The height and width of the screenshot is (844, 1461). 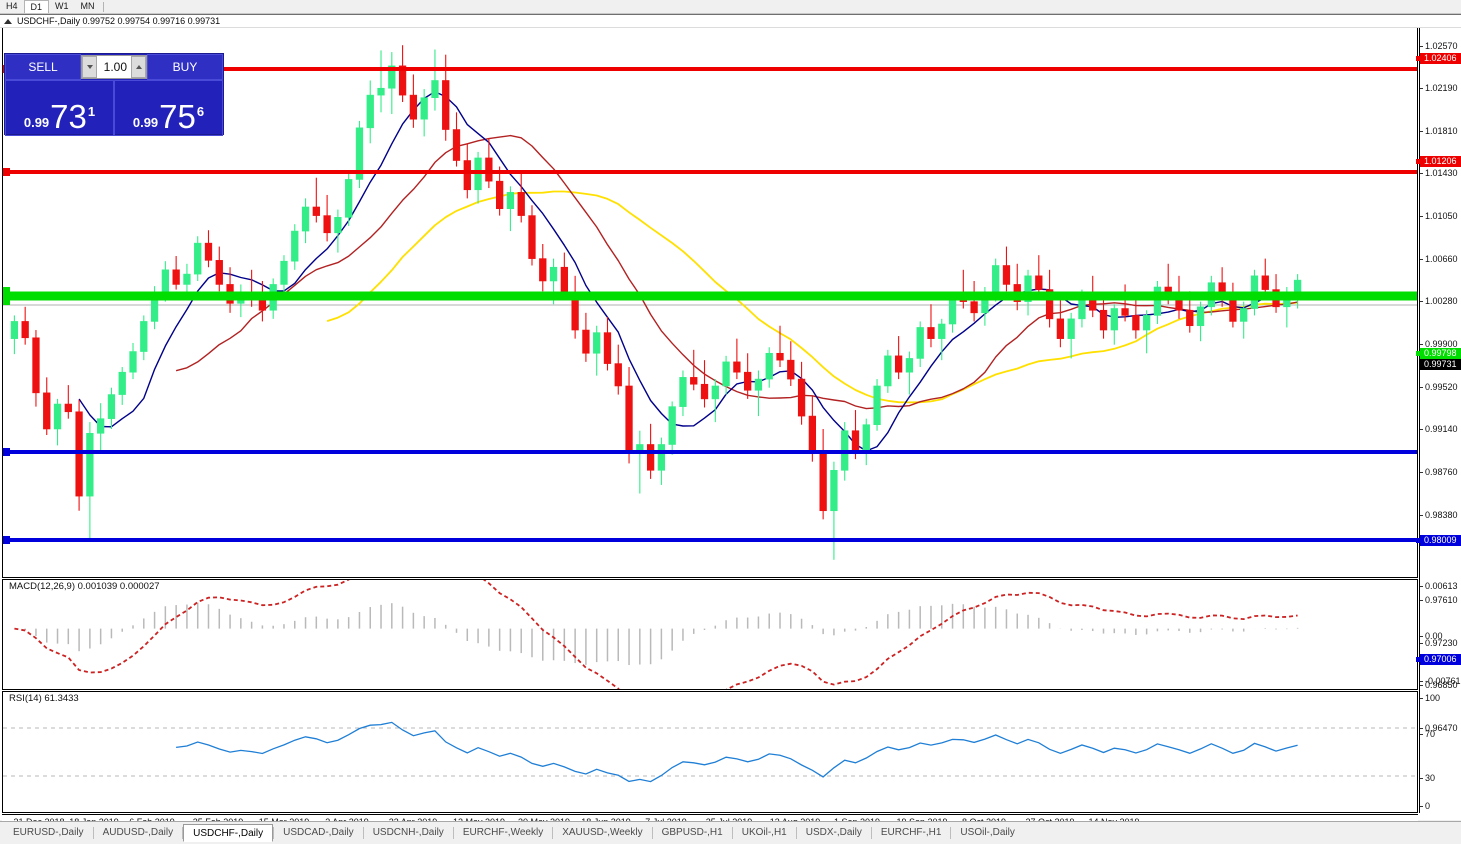 I want to click on price-badge-pivot: 0.99798, so click(x=1438, y=353).